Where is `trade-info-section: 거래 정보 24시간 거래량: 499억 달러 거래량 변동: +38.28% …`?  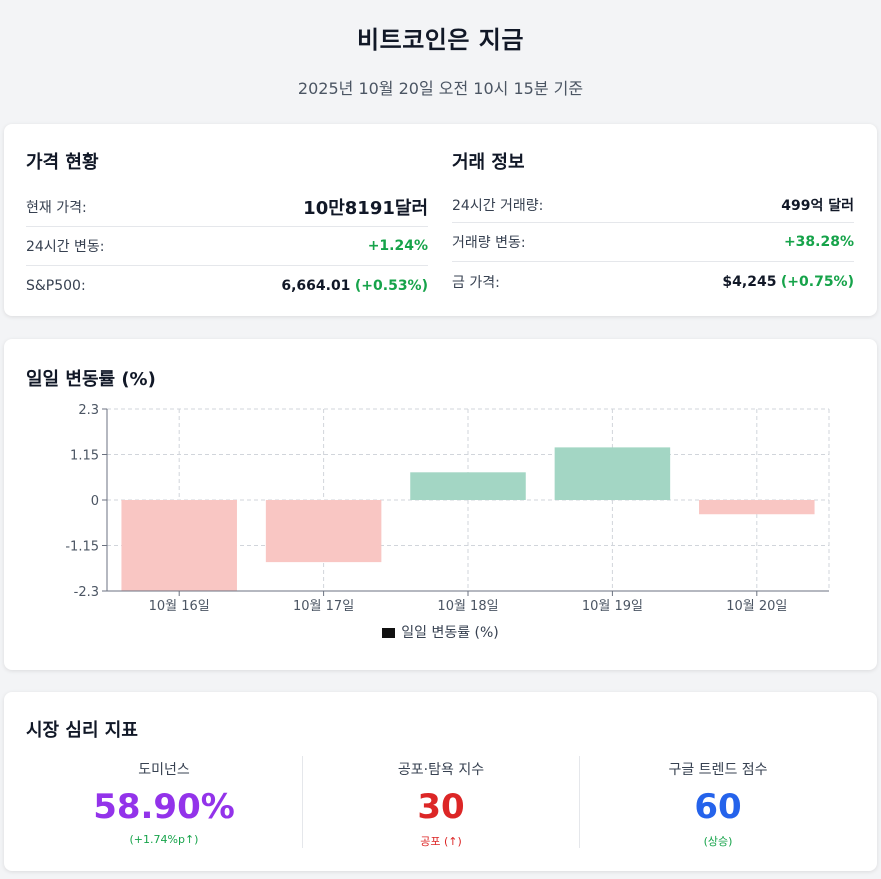
trade-info-section: 거래 정보 24시간 거래량: 499억 달러 거래량 변동: +38.28% … is located at coordinates (653, 225).